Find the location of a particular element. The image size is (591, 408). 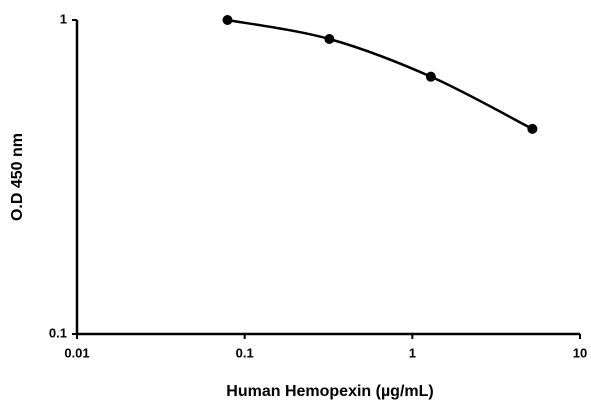

line is located at coordinates (380, 74).